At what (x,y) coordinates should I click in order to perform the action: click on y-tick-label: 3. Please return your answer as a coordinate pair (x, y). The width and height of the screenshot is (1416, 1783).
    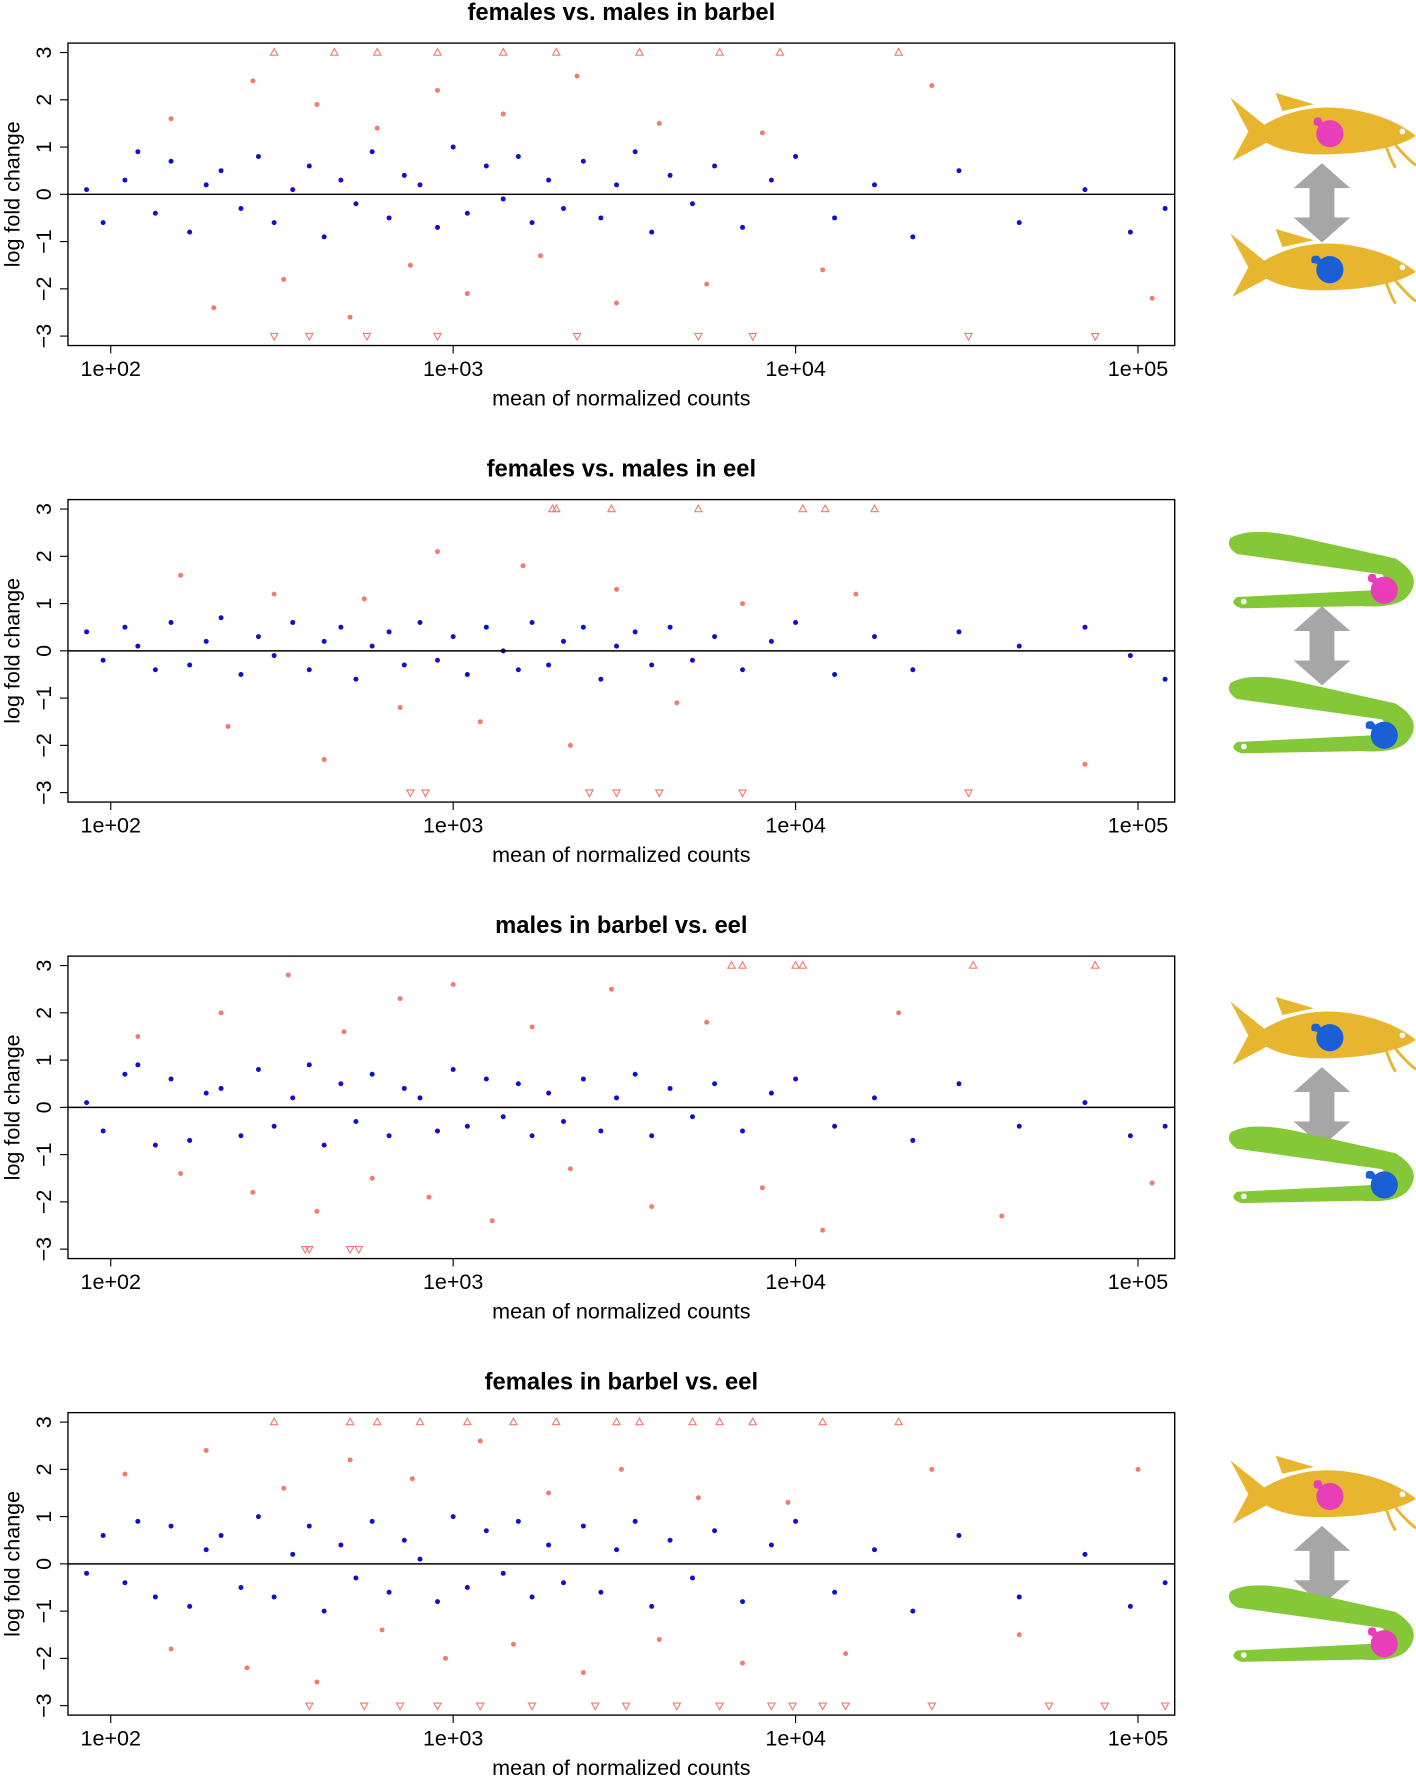
    Looking at the image, I should click on (44, 966).